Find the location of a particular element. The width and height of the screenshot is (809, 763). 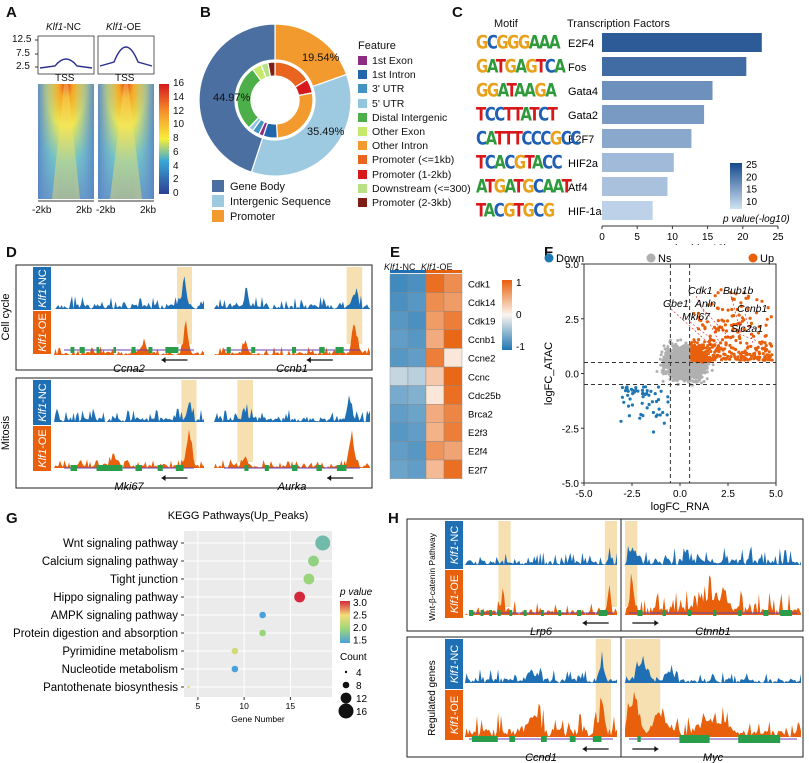

panel-g-colorbar is located at coordinates (345, 622).